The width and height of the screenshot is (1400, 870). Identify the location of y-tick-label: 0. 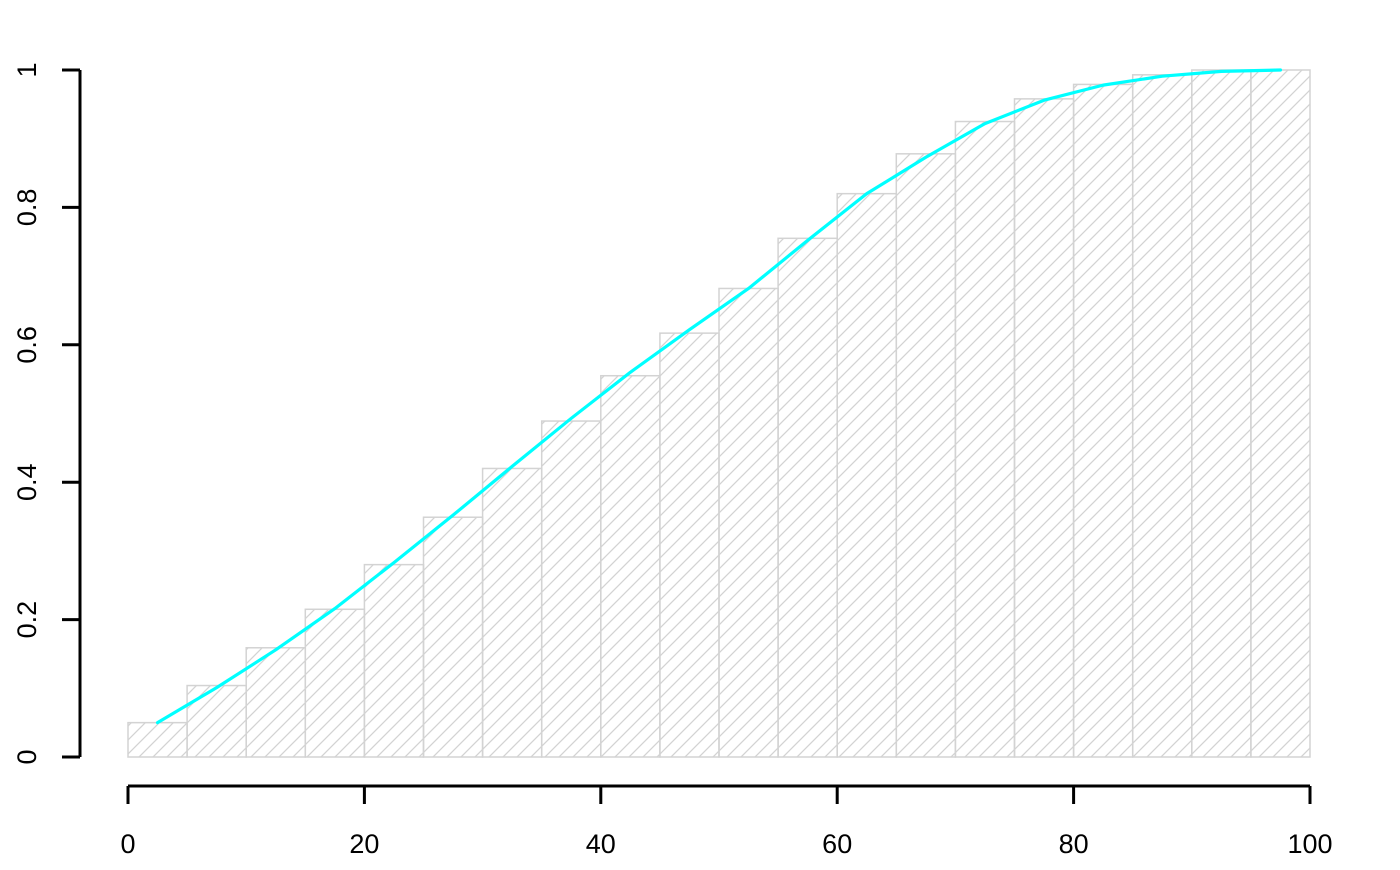
(27, 756).